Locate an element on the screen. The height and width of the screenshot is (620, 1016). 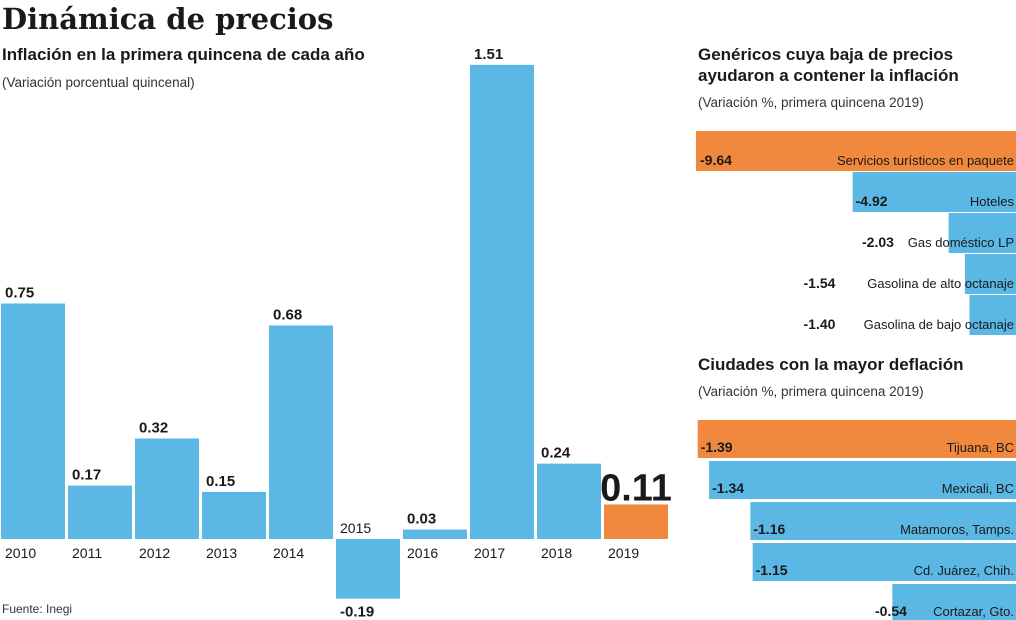
page-title: Dinámica de precios is located at coordinates (168, 19).